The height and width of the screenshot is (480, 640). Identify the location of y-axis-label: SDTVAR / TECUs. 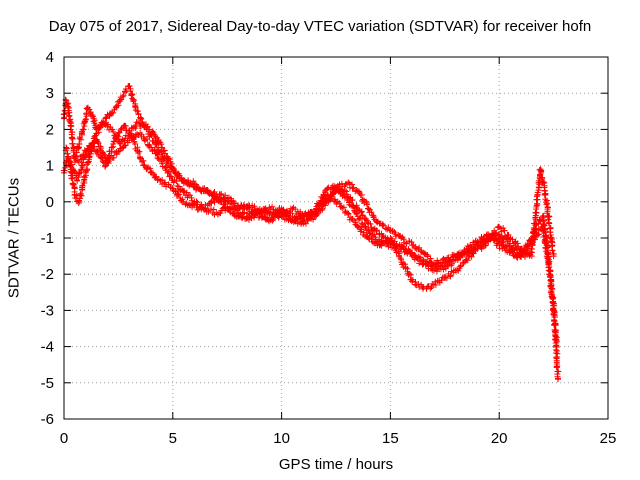
(14, 238).